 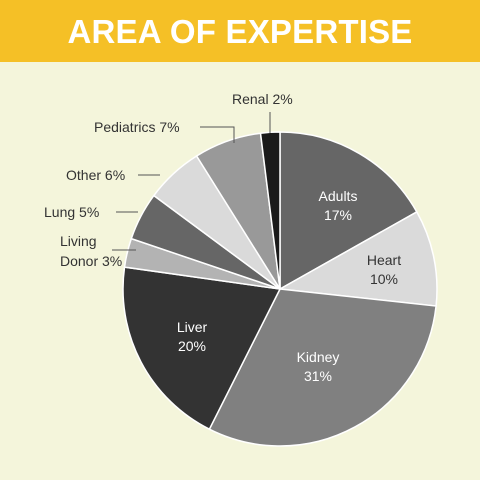 What do you see at coordinates (137, 127) in the screenshot?
I see `slice-label-pediatrics: Pediatrics 7%` at bounding box center [137, 127].